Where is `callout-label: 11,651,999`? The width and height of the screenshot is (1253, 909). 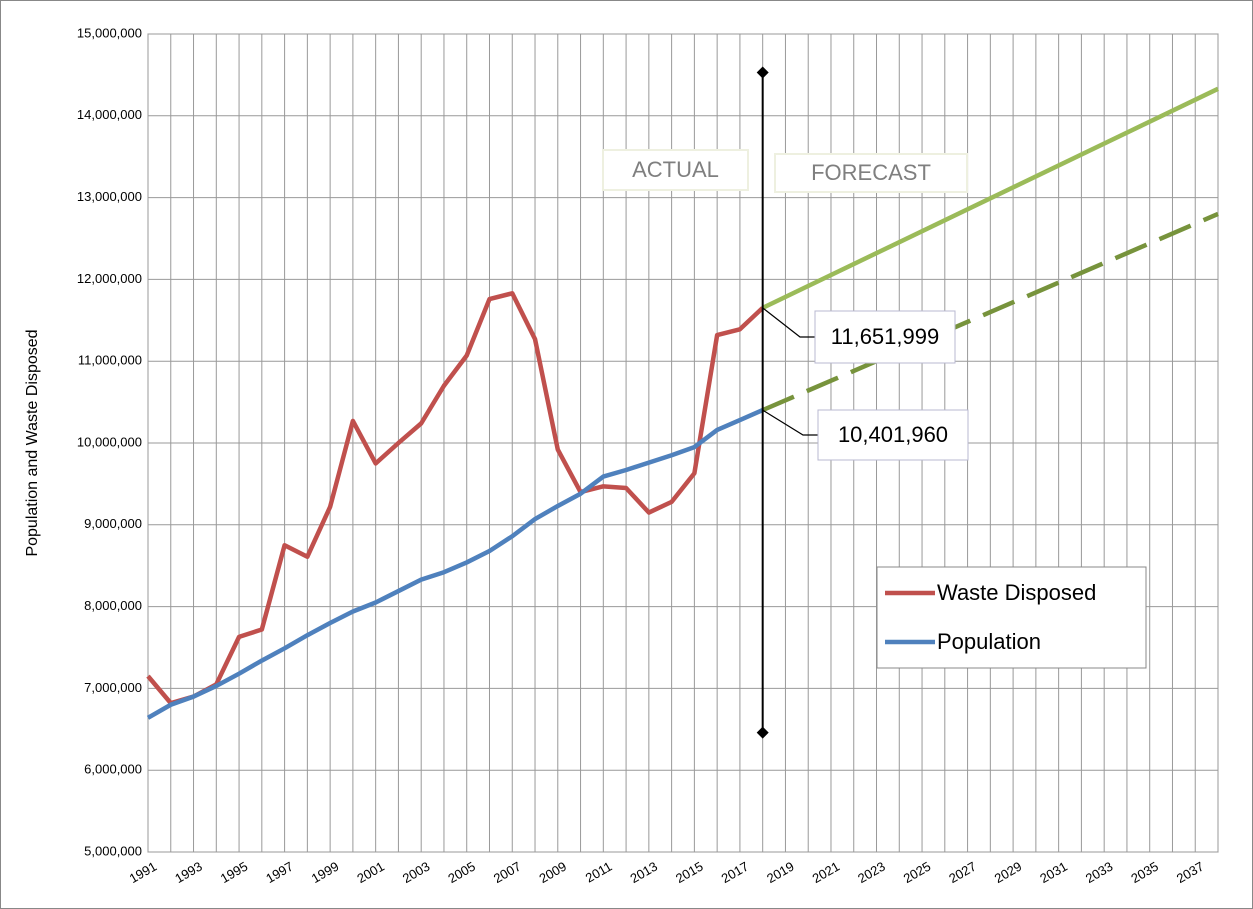 callout-label: 11,651,999 is located at coordinates (885, 336).